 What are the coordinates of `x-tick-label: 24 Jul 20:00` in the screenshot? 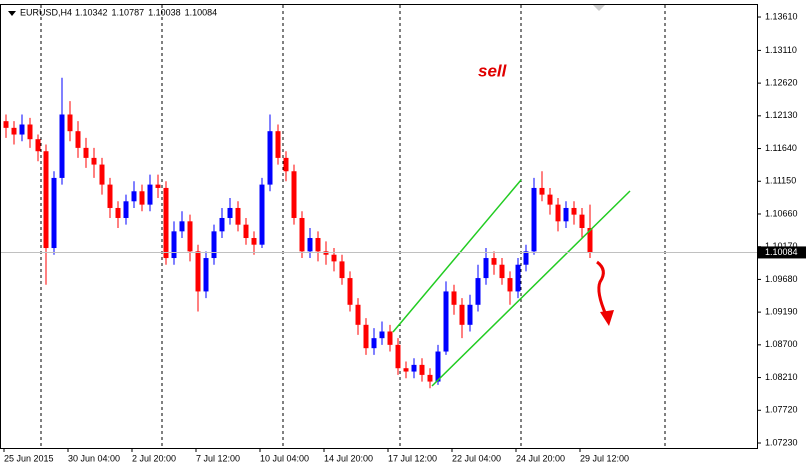 It's located at (540, 458).